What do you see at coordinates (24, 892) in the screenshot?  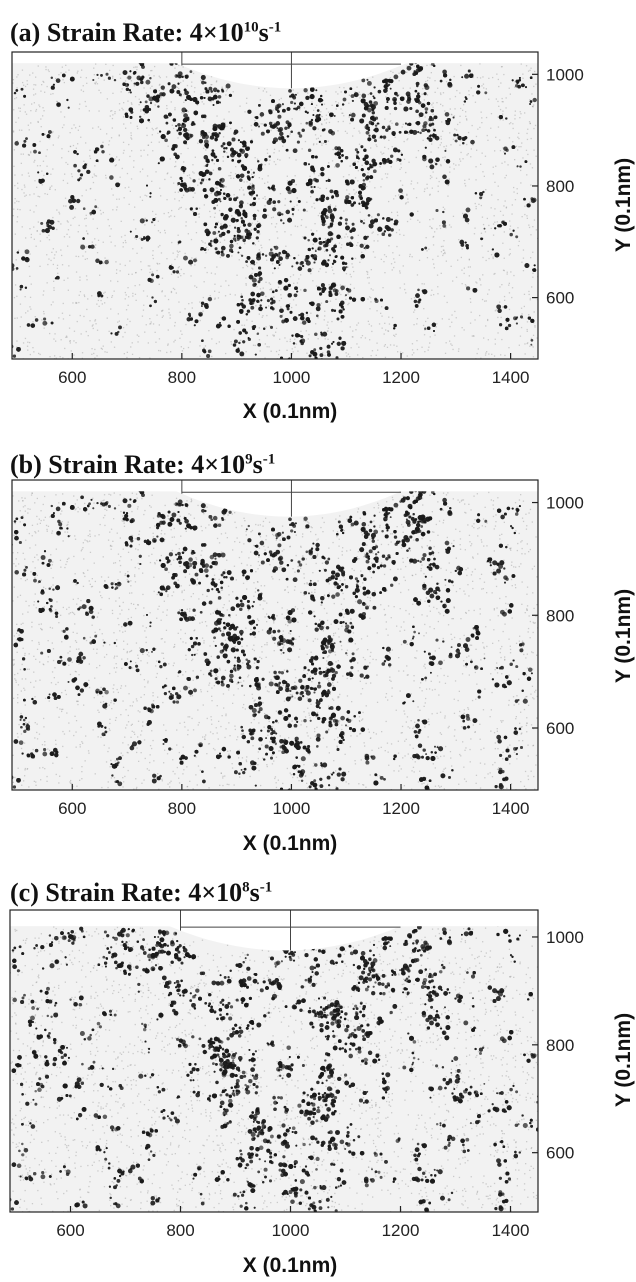 I see `panel-label: (c)` at bounding box center [24, 892].